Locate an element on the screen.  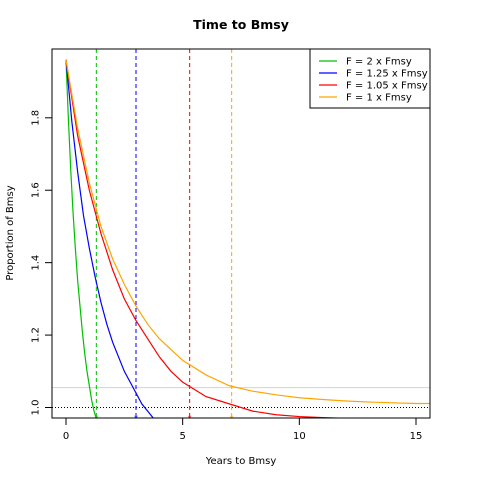
y-tick-label: 1.6 is located at coordinates (36, 190).